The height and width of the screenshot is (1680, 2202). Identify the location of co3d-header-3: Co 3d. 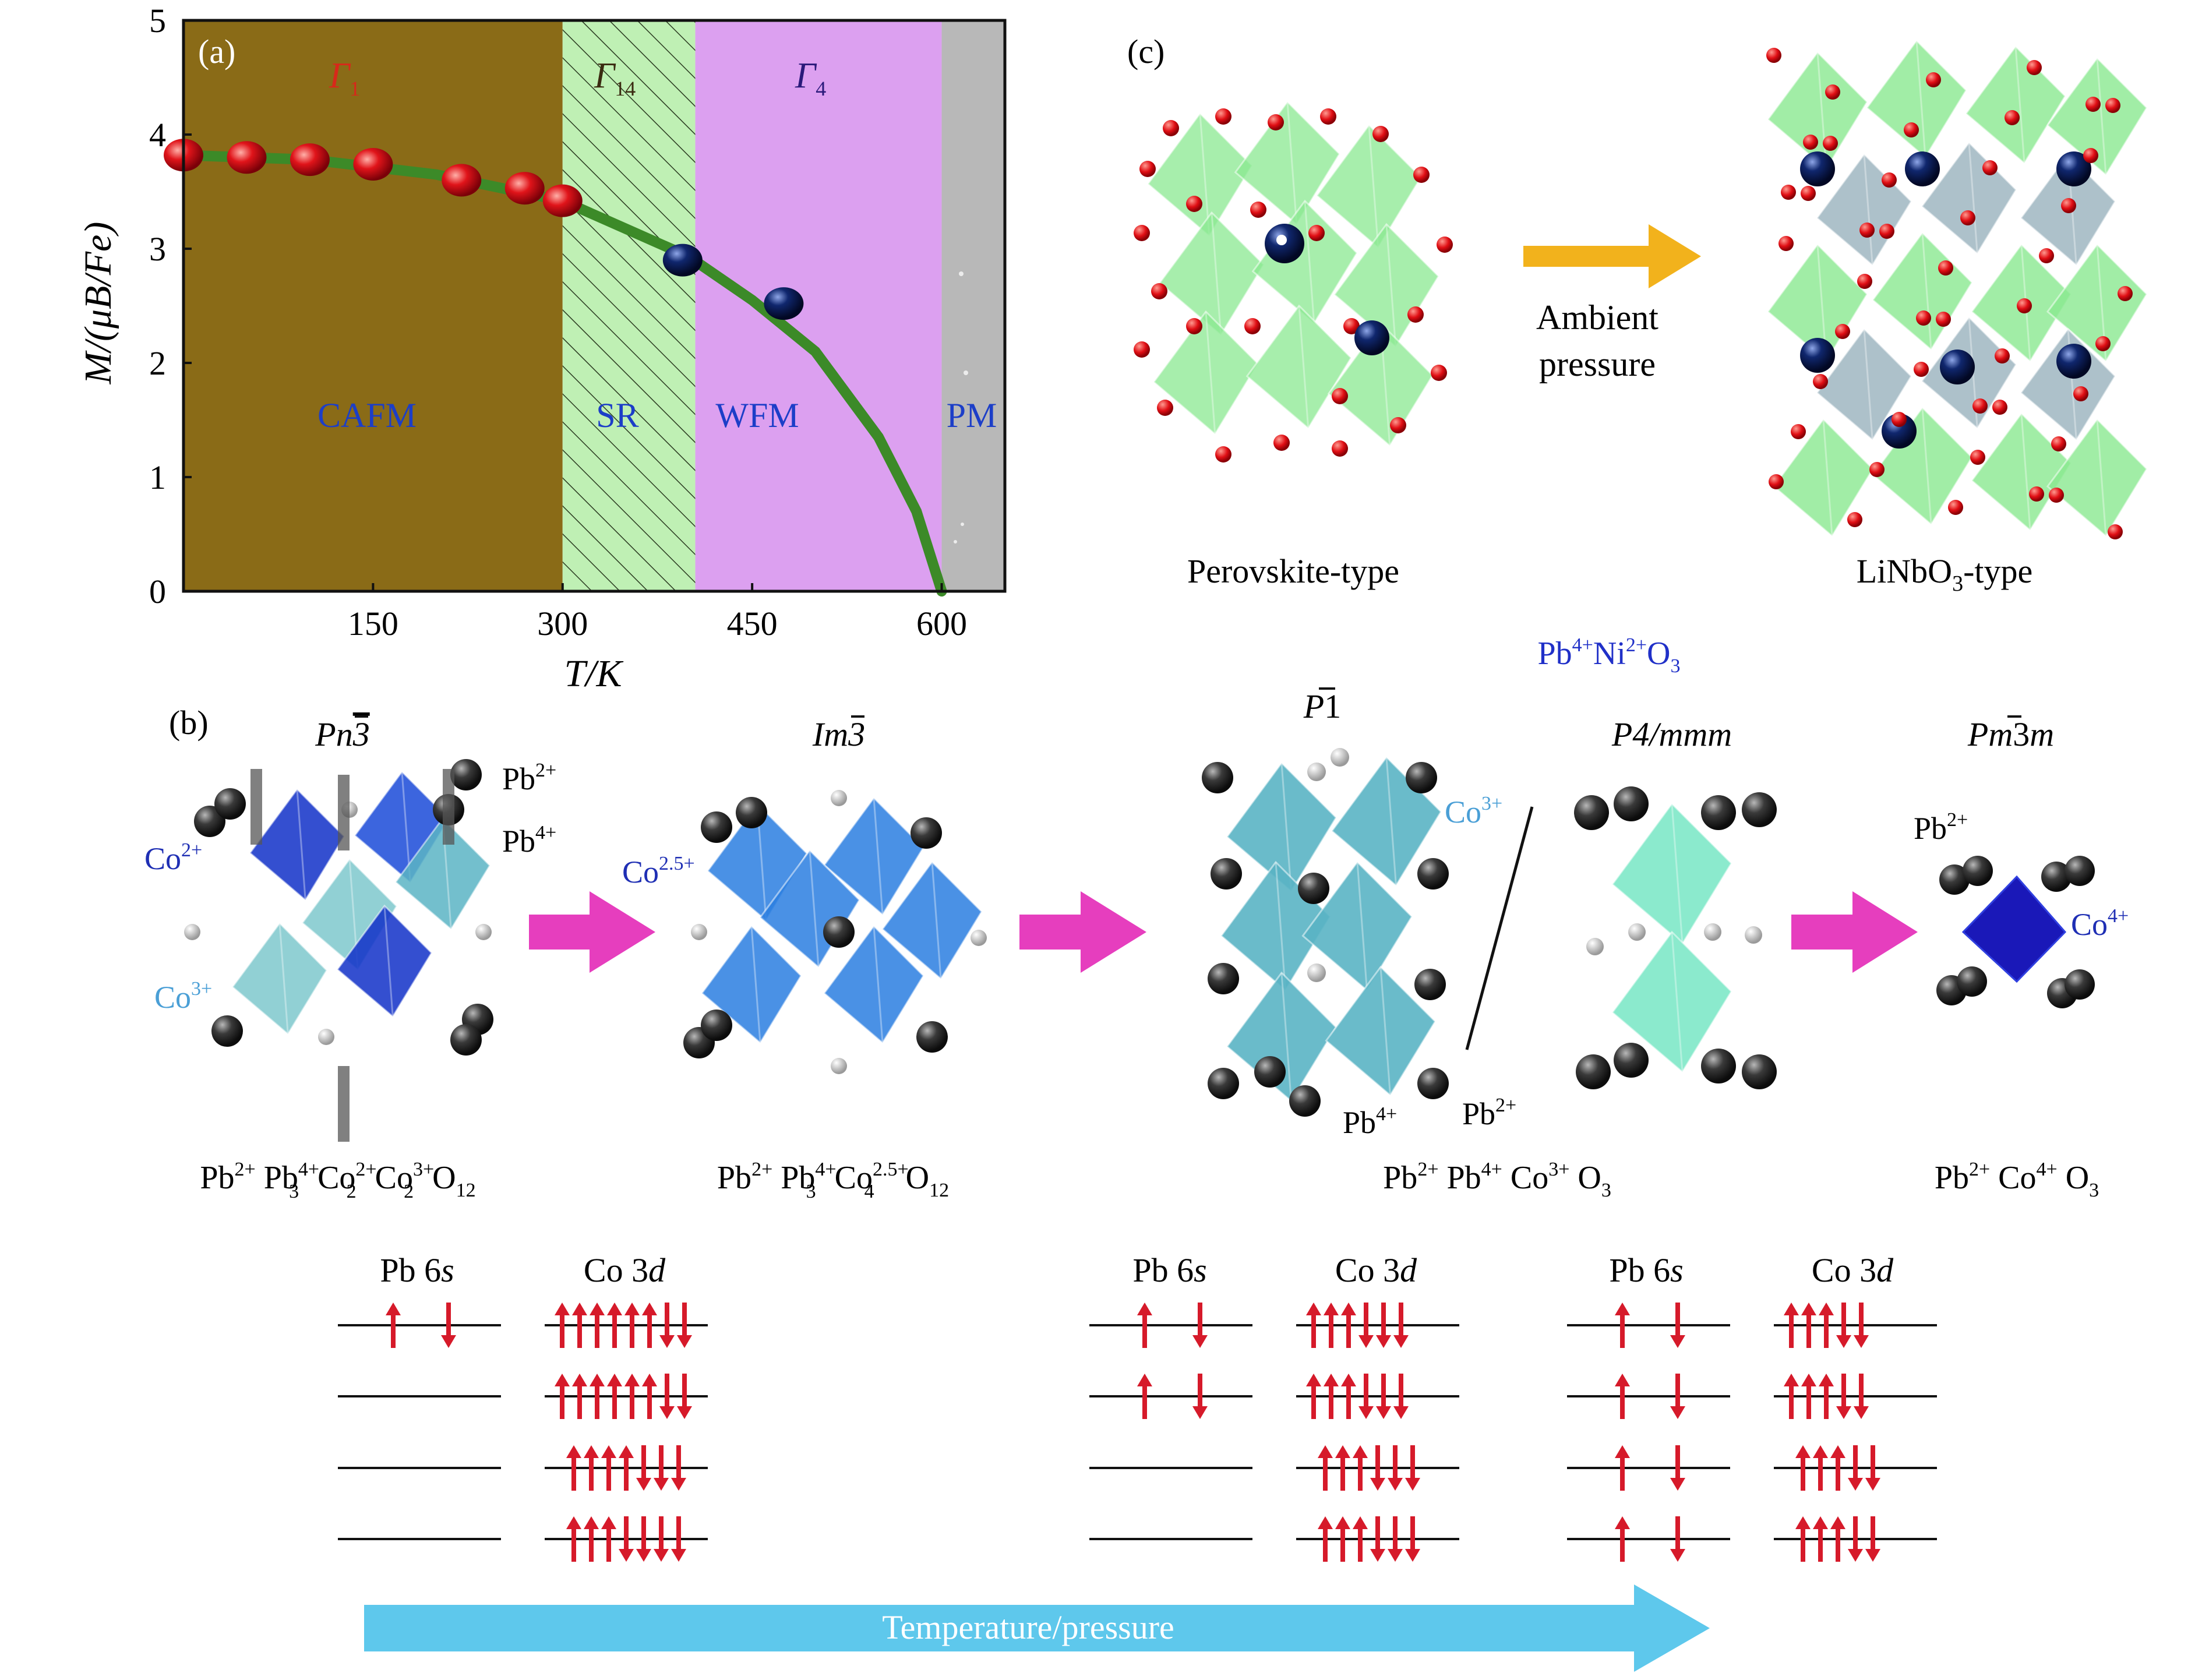
(1853, 1270).